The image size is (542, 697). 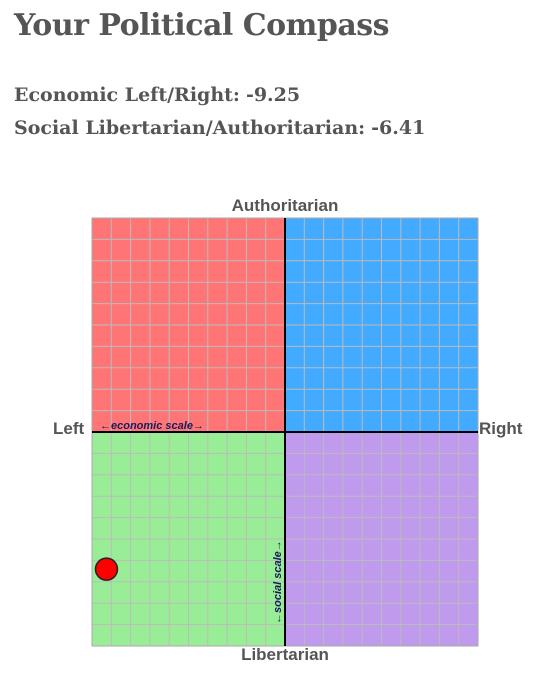 I want to click on economic-score-value: -9.25, so click(x=273, y=95).